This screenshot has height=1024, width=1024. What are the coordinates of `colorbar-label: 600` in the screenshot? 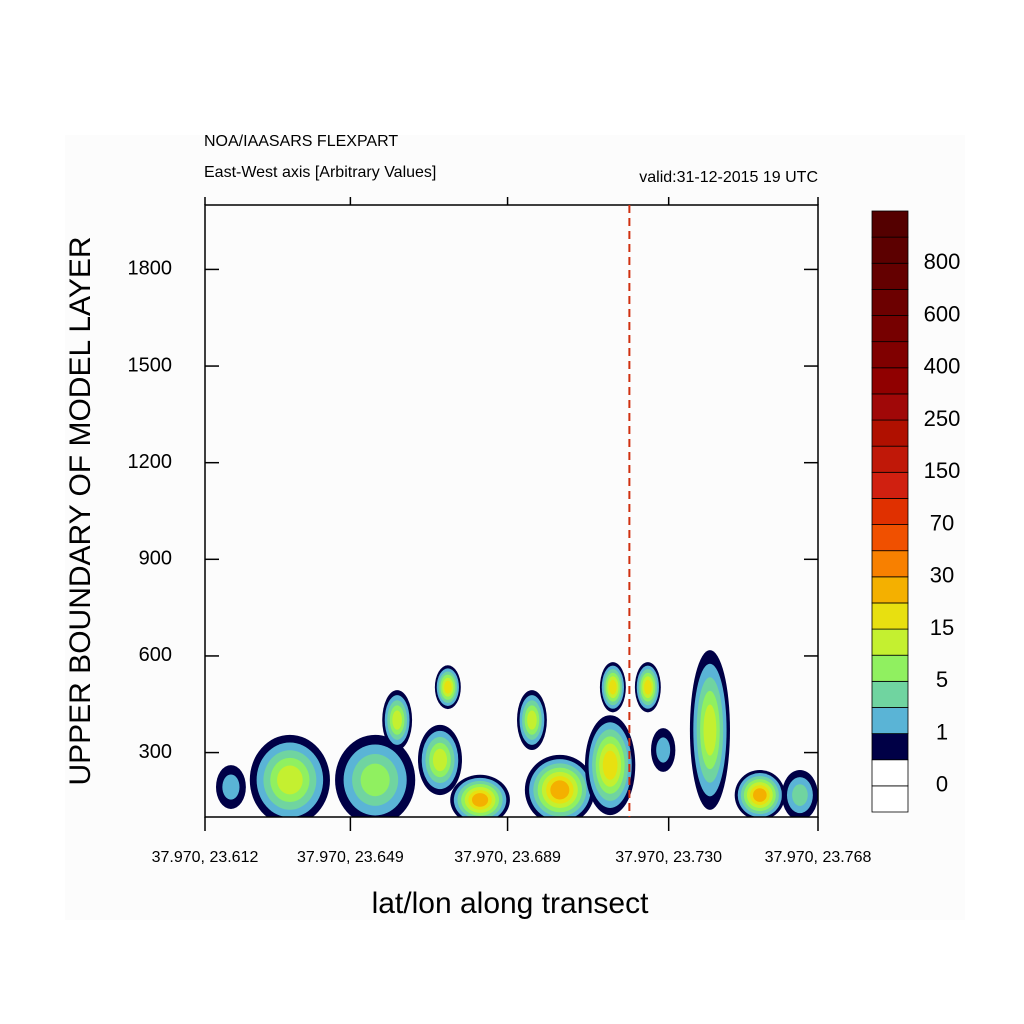 It's located at (942, 313).